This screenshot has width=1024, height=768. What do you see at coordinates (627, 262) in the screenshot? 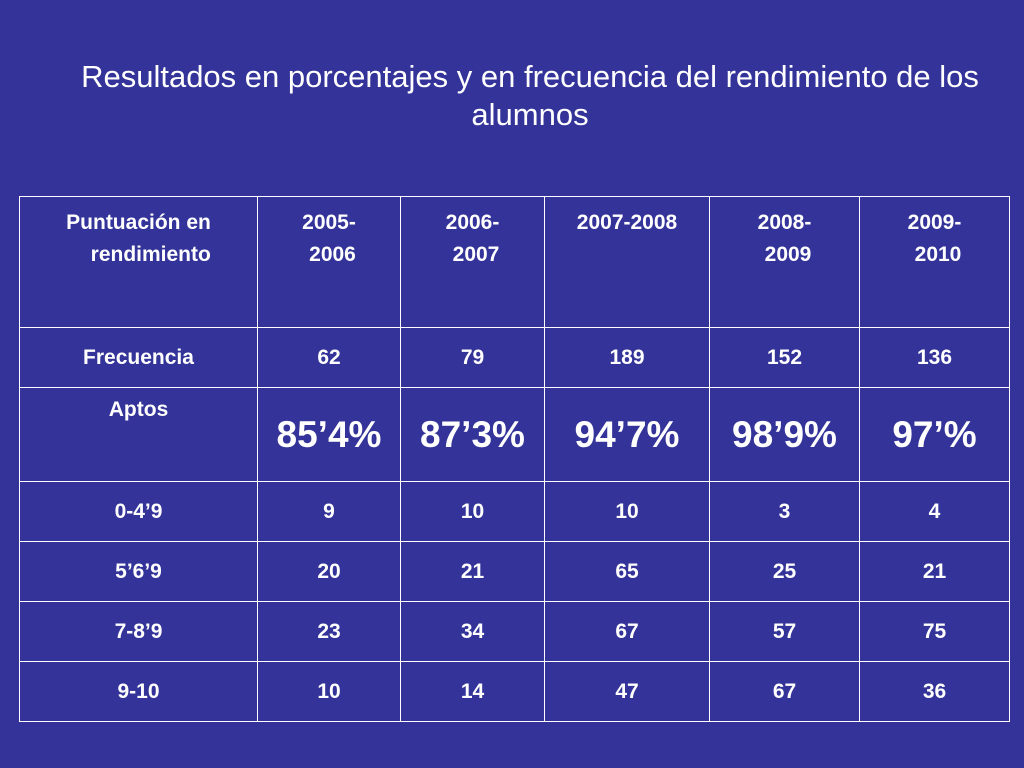
I see `header-cell-year: 2007-2008` at bounding box center [627, 262].